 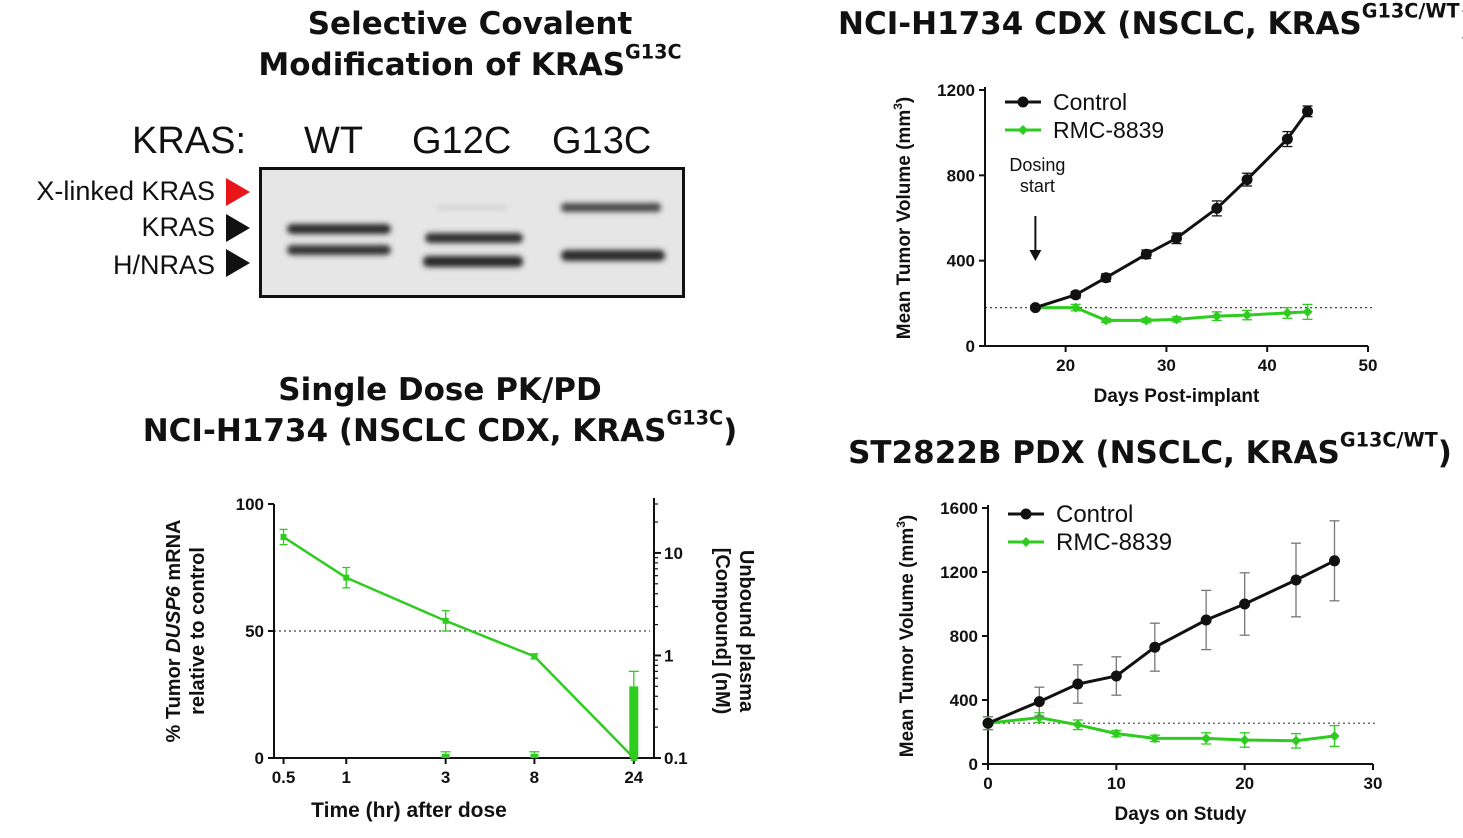 What do you see at coordinates (539, 714) in the screenshot?
I see `series-plasma-bars` at bounding box center [539, 714].